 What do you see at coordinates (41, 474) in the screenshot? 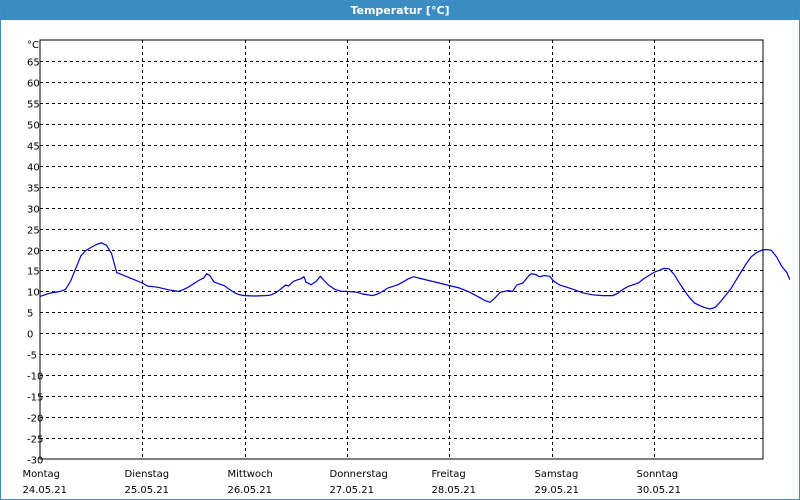
I see `x-tick-day: Montag` at bounding box center [41, 474].